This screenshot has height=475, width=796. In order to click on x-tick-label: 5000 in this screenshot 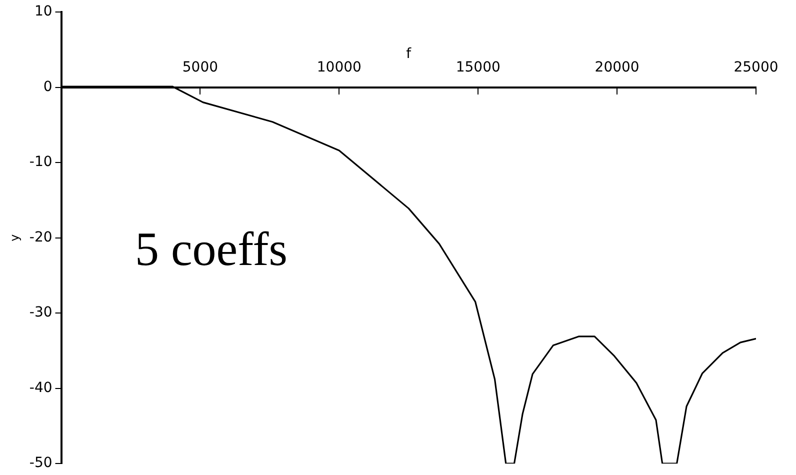, I will do `click(200, 67)`.